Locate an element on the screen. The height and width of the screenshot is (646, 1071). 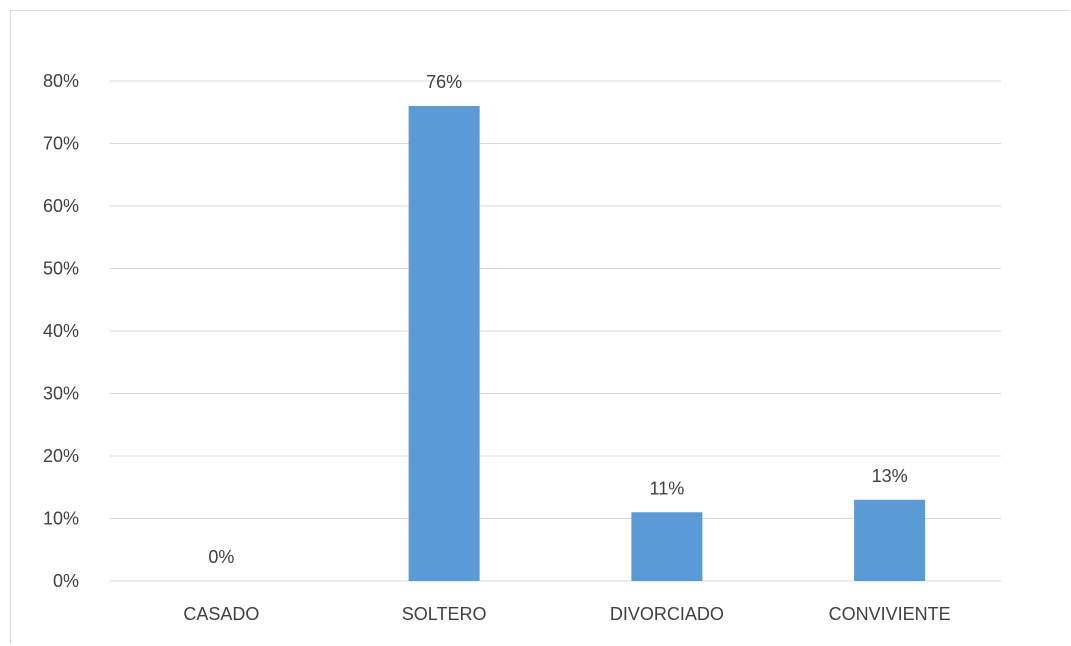
y-tick-label: 30% is located at coordinates (61, 394).